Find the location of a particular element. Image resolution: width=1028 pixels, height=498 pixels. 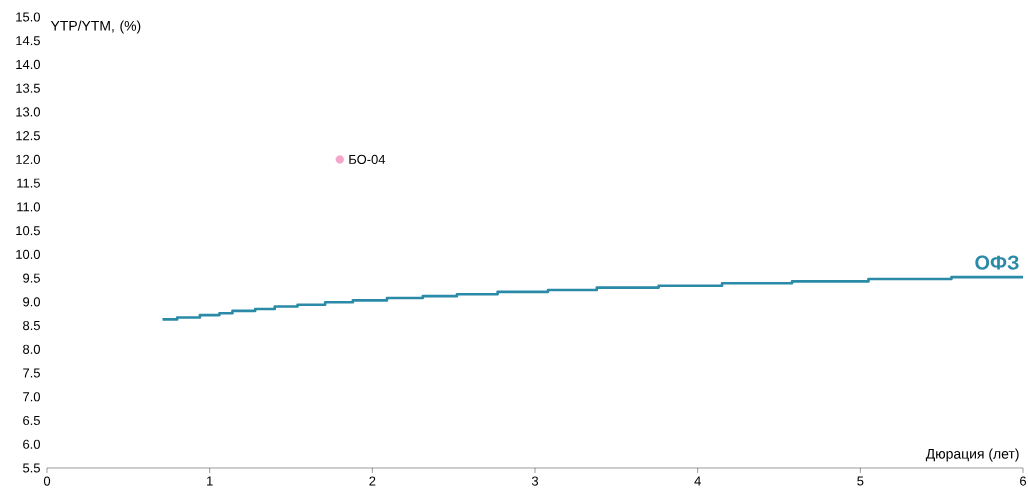

y-tick-label: 14.5 is located at coordinates (28, 41).